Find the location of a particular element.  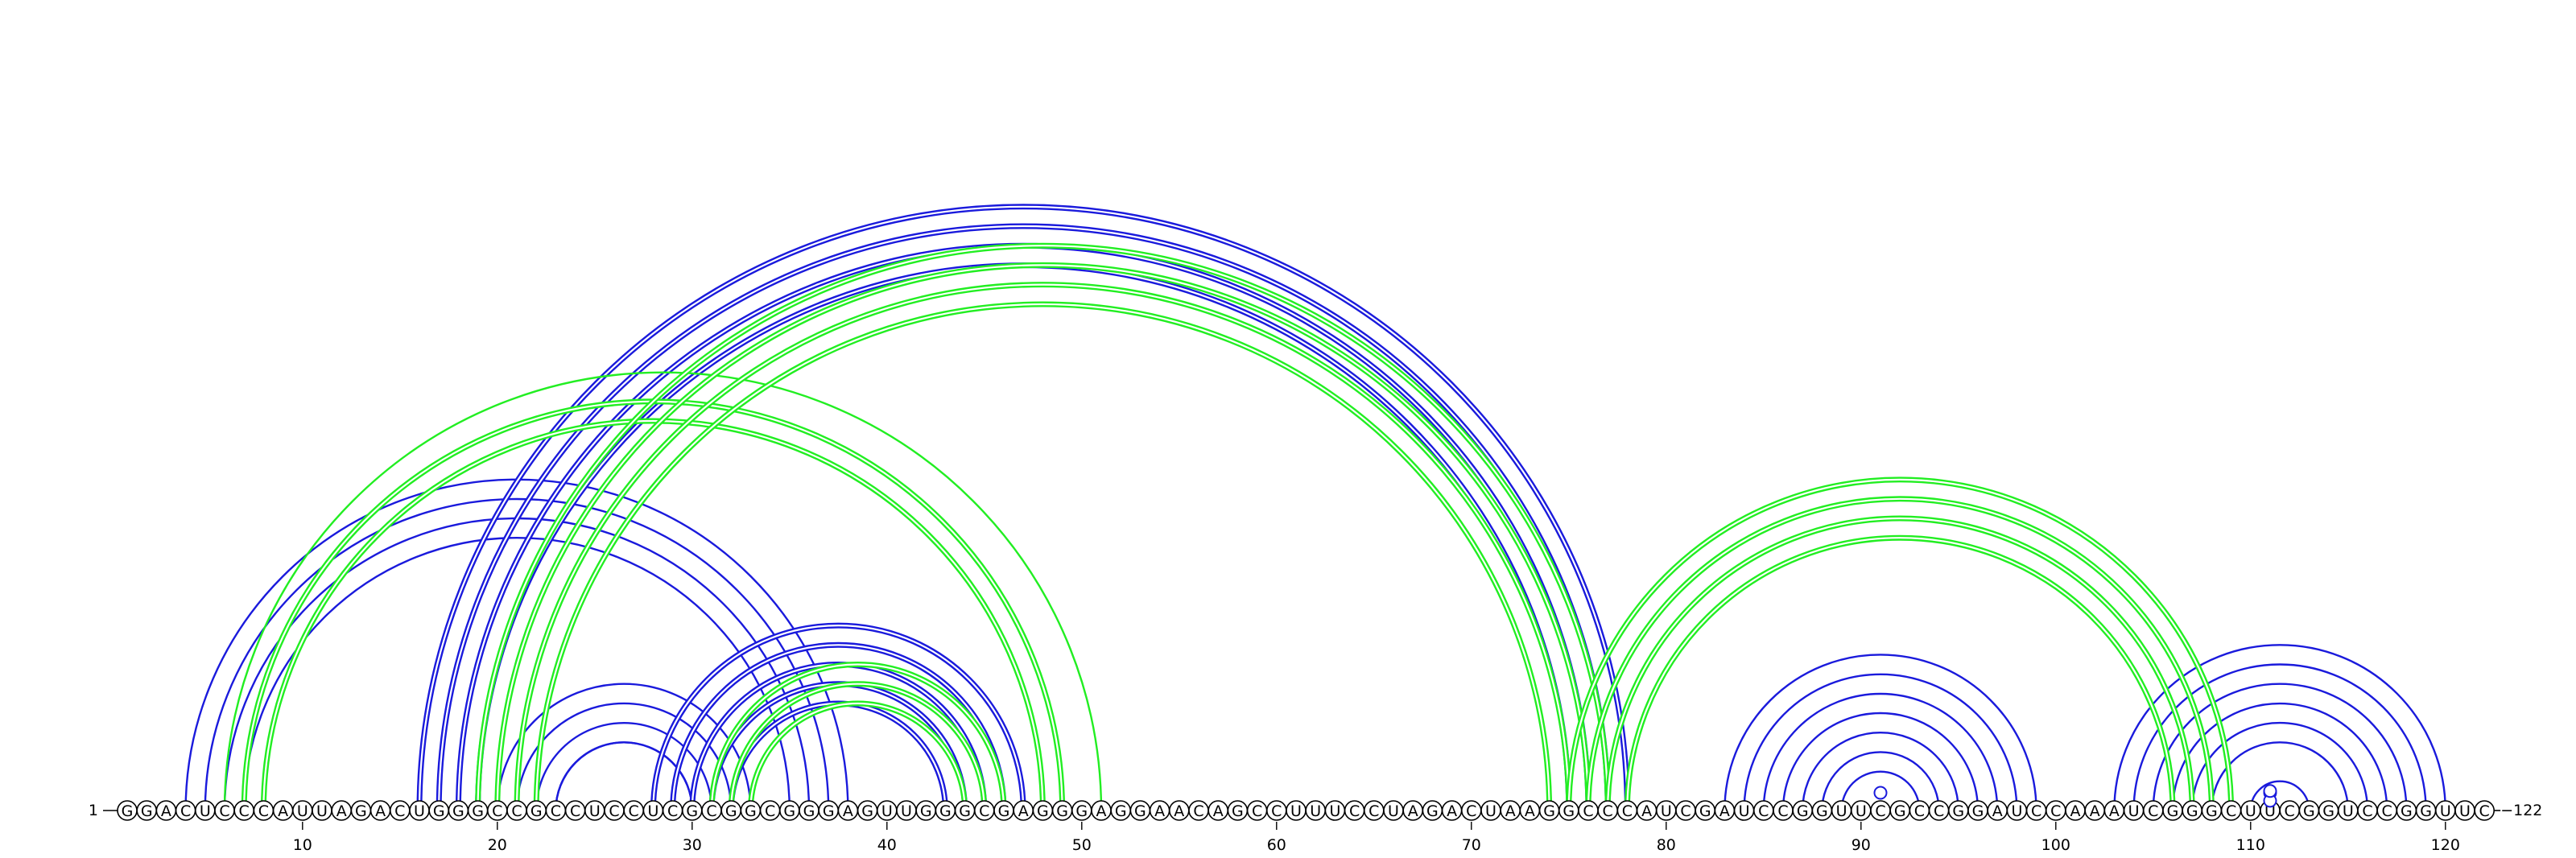

nucleotide-24: C is located at coordinates (575, 811).